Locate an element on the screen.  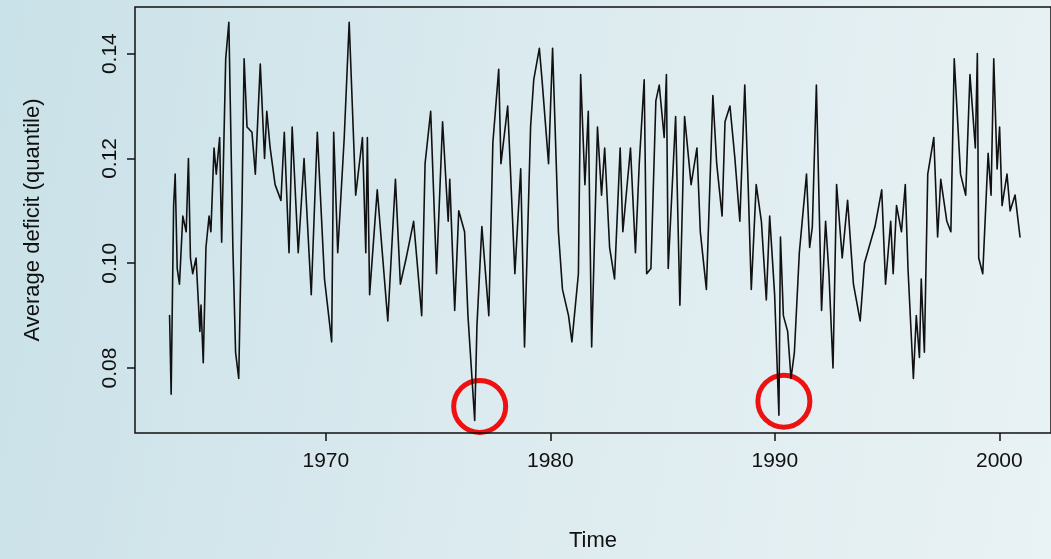
y-tick-label: 0.08 is located at coordinates (108, 368).